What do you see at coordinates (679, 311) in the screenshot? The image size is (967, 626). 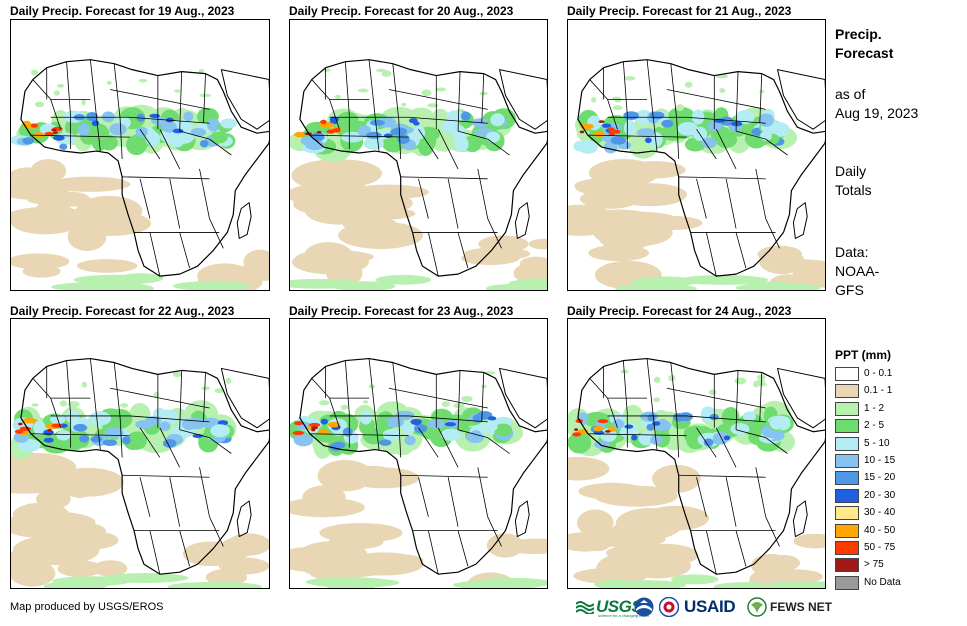 I see `panel-title-6: Daily Precip. Forecast for 24 Aug., 2023` at bounding box center [679, 311].